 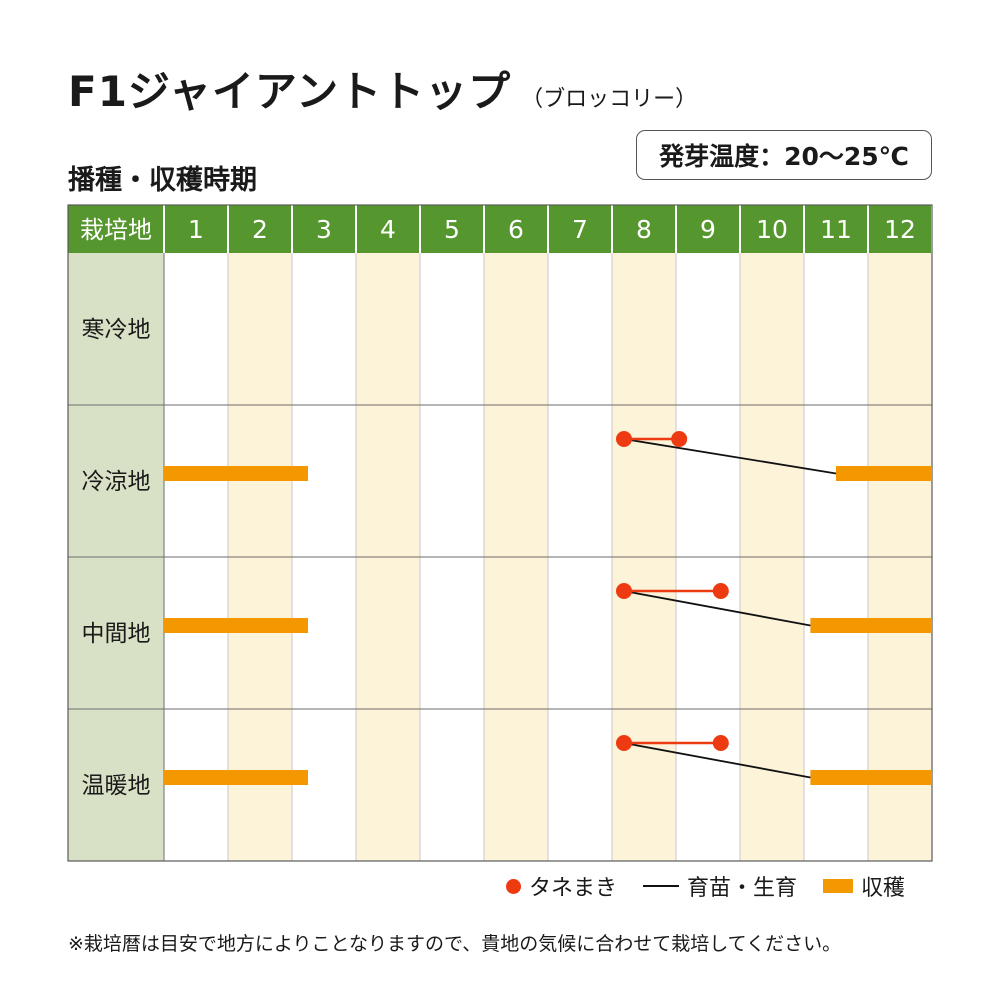 I want to click on sowing-dot-icon, so click(x=513, y=886).